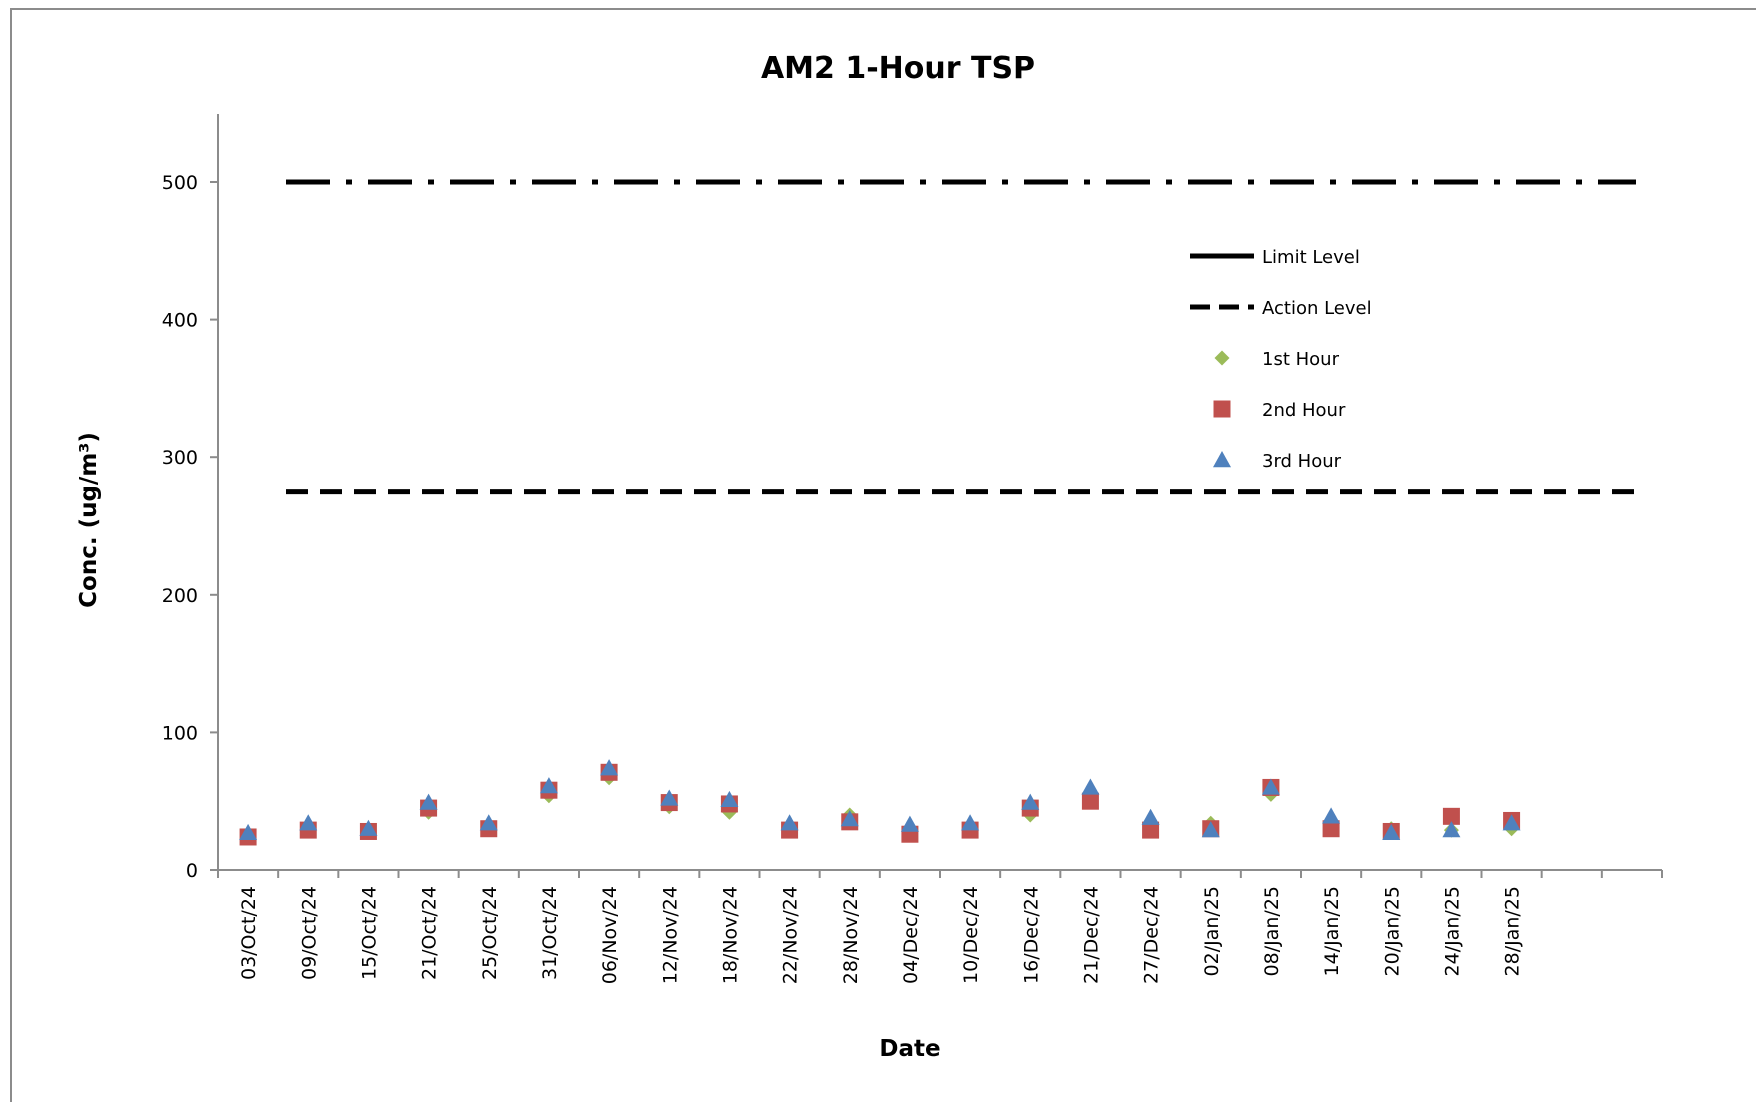 This screenshot has width=1756, height=1102. Describe the element at coordinates (180, 321) in the screenshot. I see `y-tick-label: 400` at that location.